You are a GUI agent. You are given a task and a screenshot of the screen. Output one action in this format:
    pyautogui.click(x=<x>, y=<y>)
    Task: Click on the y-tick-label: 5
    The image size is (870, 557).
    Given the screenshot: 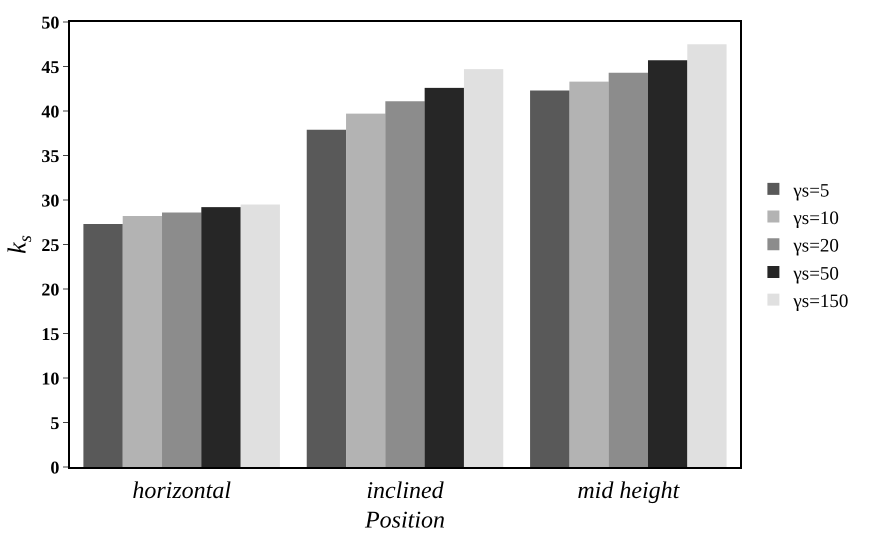 What is the action you would take?
    pyautogui.click(x=55, y=422)
    